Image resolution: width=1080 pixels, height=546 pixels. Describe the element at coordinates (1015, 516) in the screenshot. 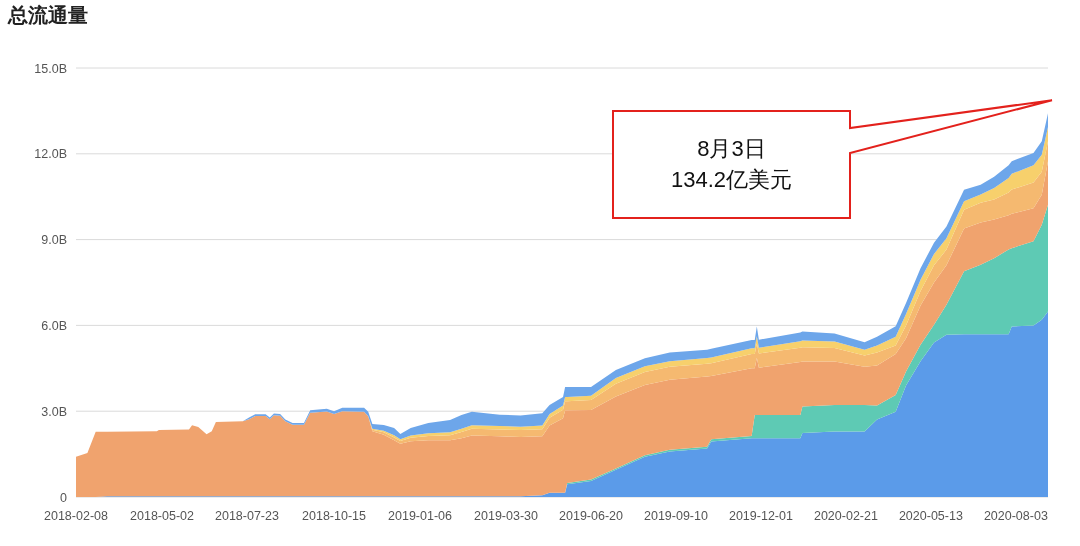

I see `x-tick-label: 2020-08-03` at that location.